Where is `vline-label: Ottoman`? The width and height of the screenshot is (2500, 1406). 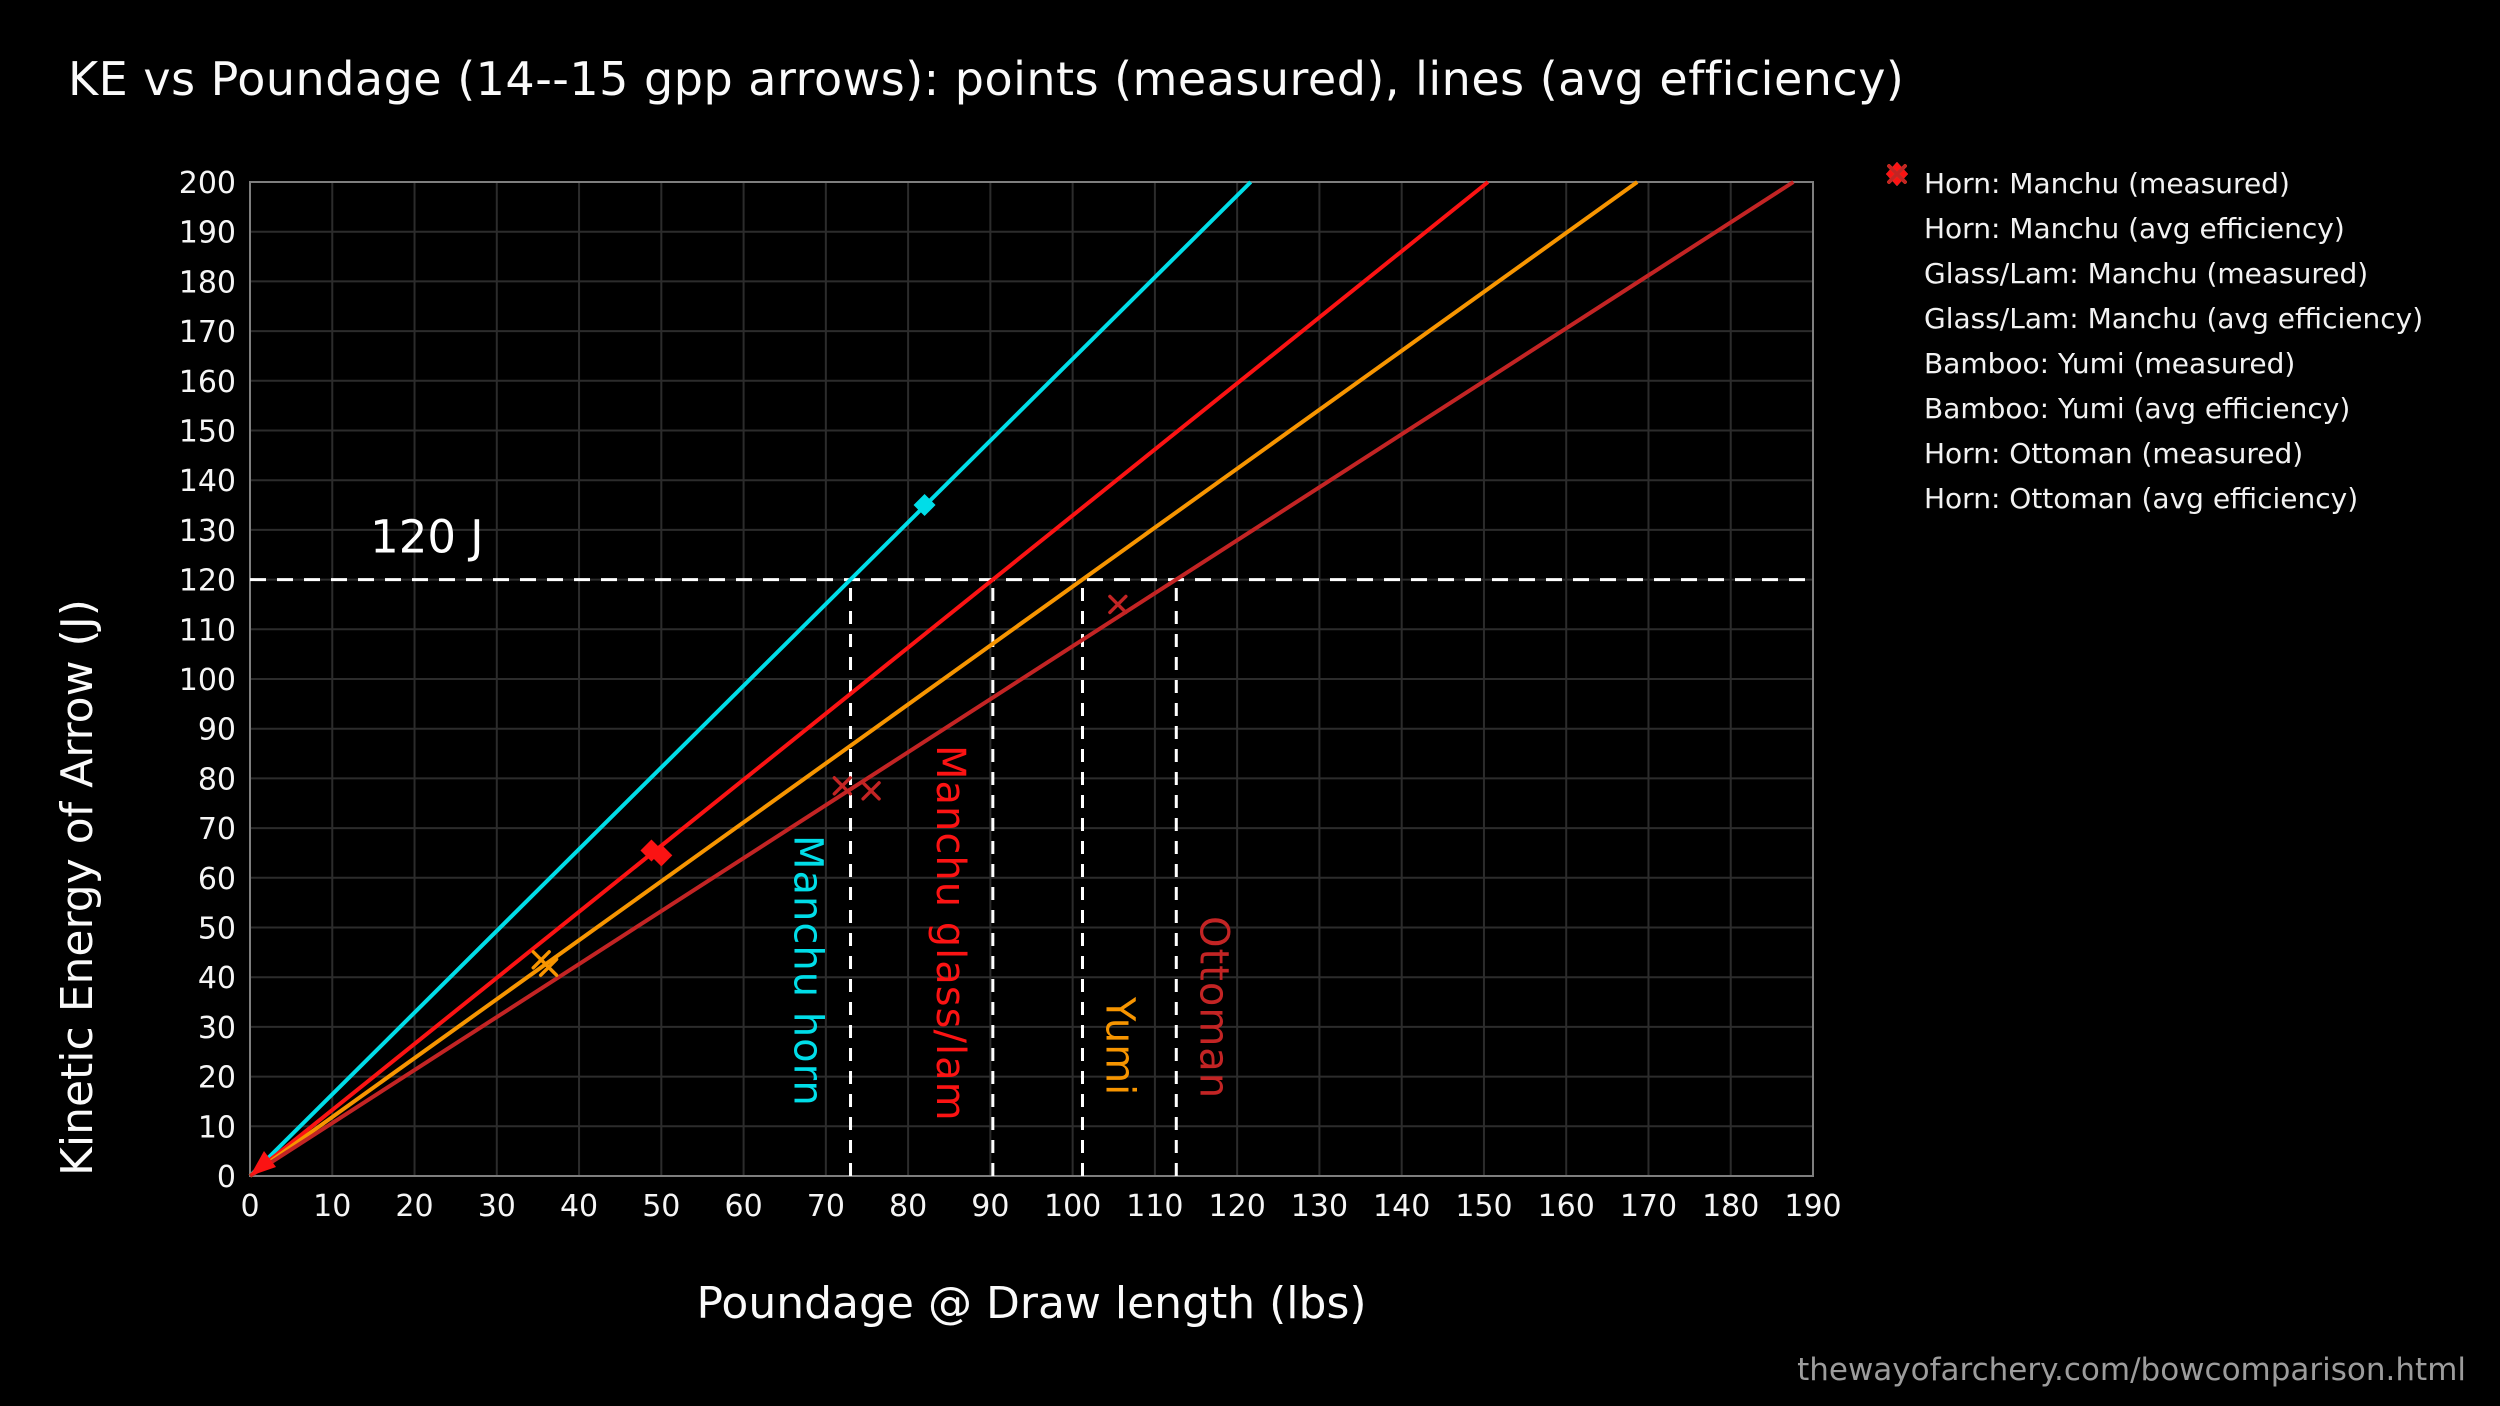 vline-label: Ottoman is located at coordinates (1213, 1007).